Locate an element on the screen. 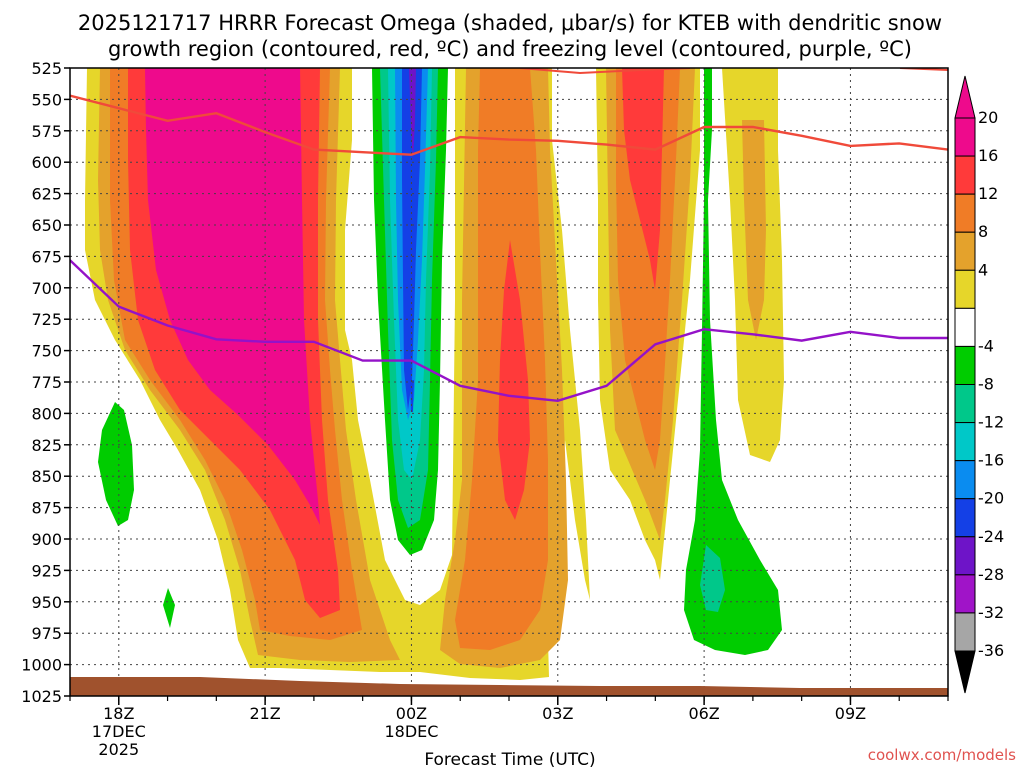 The image size is (1024, 768). colorbar-label: -4 is located at coordinates (986, 345).